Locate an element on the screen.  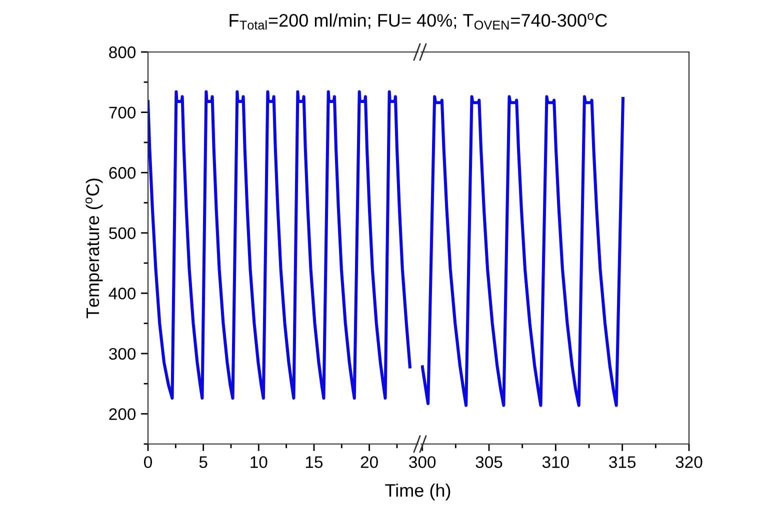
x-tick-label: 300 is located at coordinates (422, 462).